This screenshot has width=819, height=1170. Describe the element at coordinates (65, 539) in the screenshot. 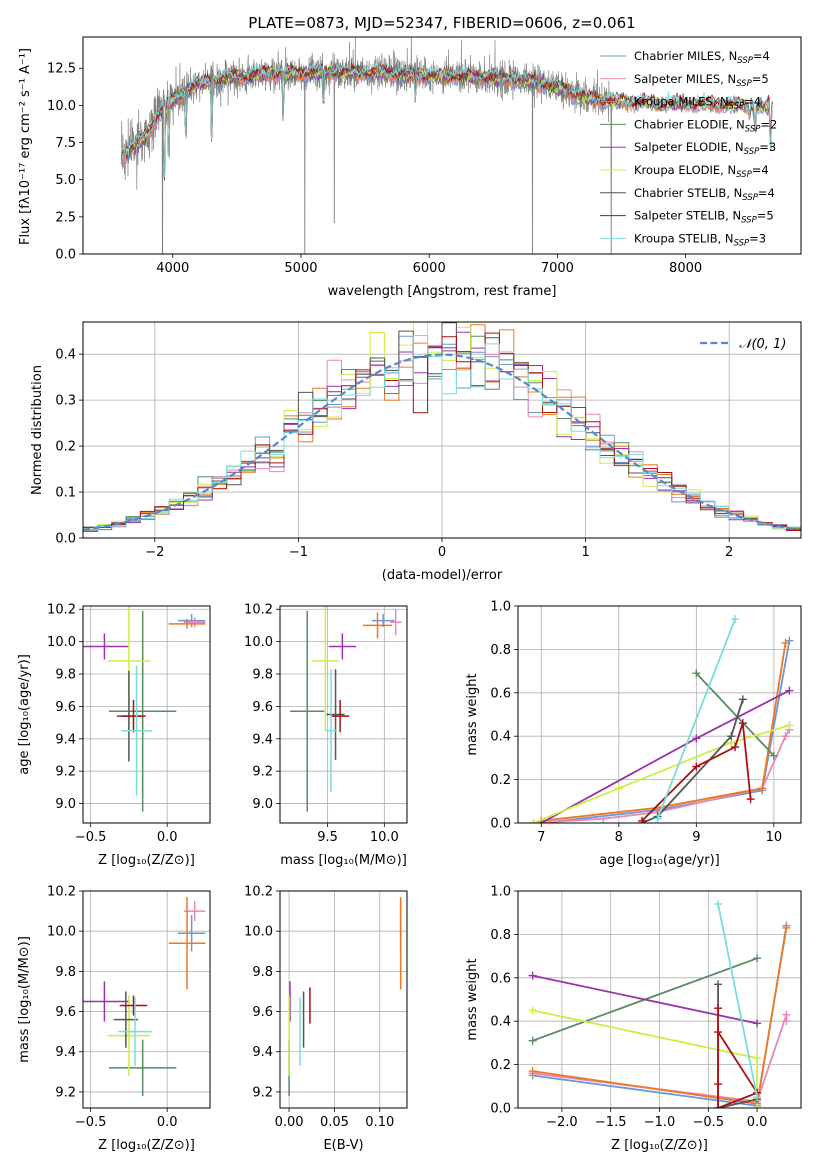

I see `residuals-ytick-label-0: 0.0` at that location.